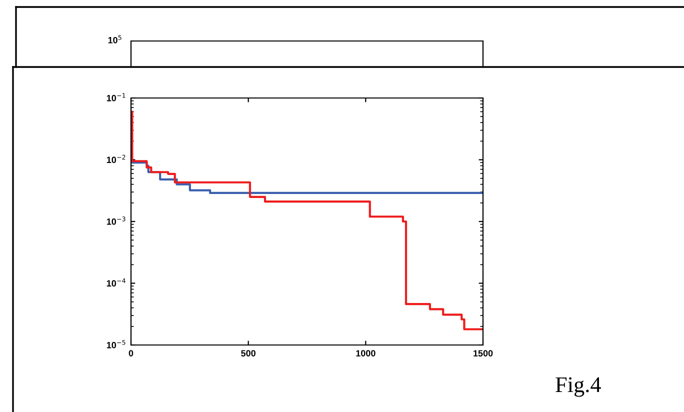  I want to click on x-tick-label: 1500, so click(483, 353).